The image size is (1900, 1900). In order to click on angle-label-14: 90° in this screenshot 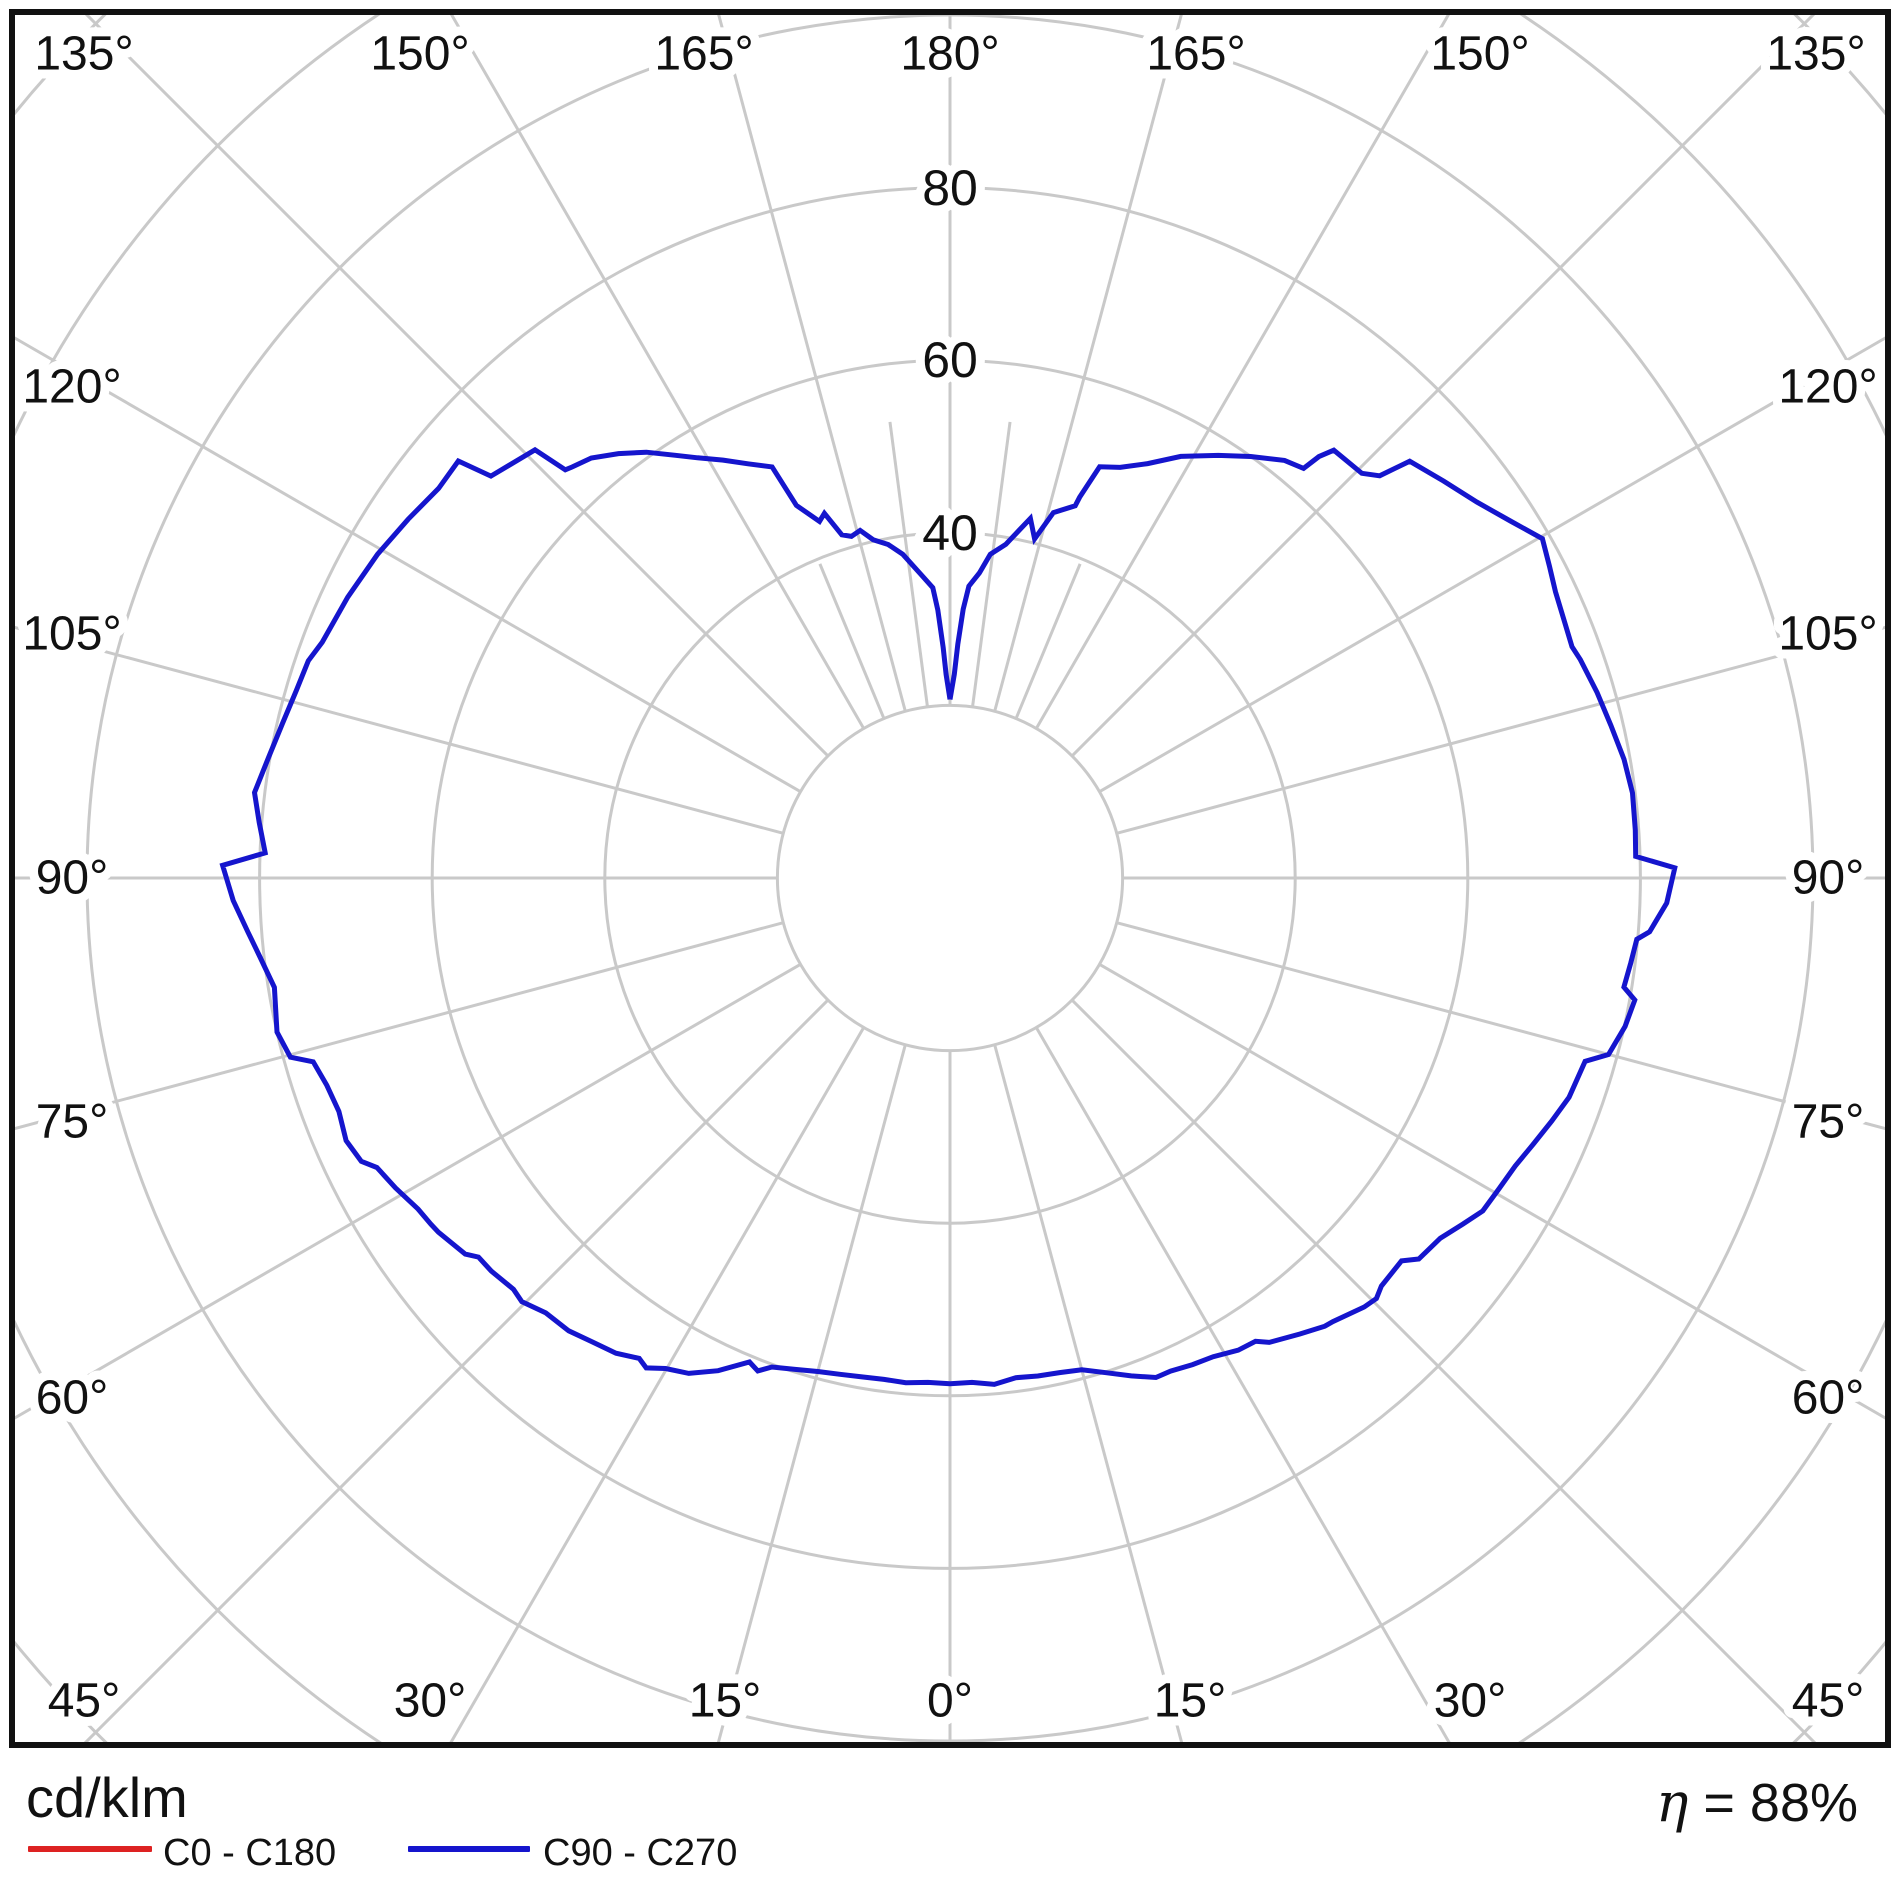, I will do `click(1828, 878)`.